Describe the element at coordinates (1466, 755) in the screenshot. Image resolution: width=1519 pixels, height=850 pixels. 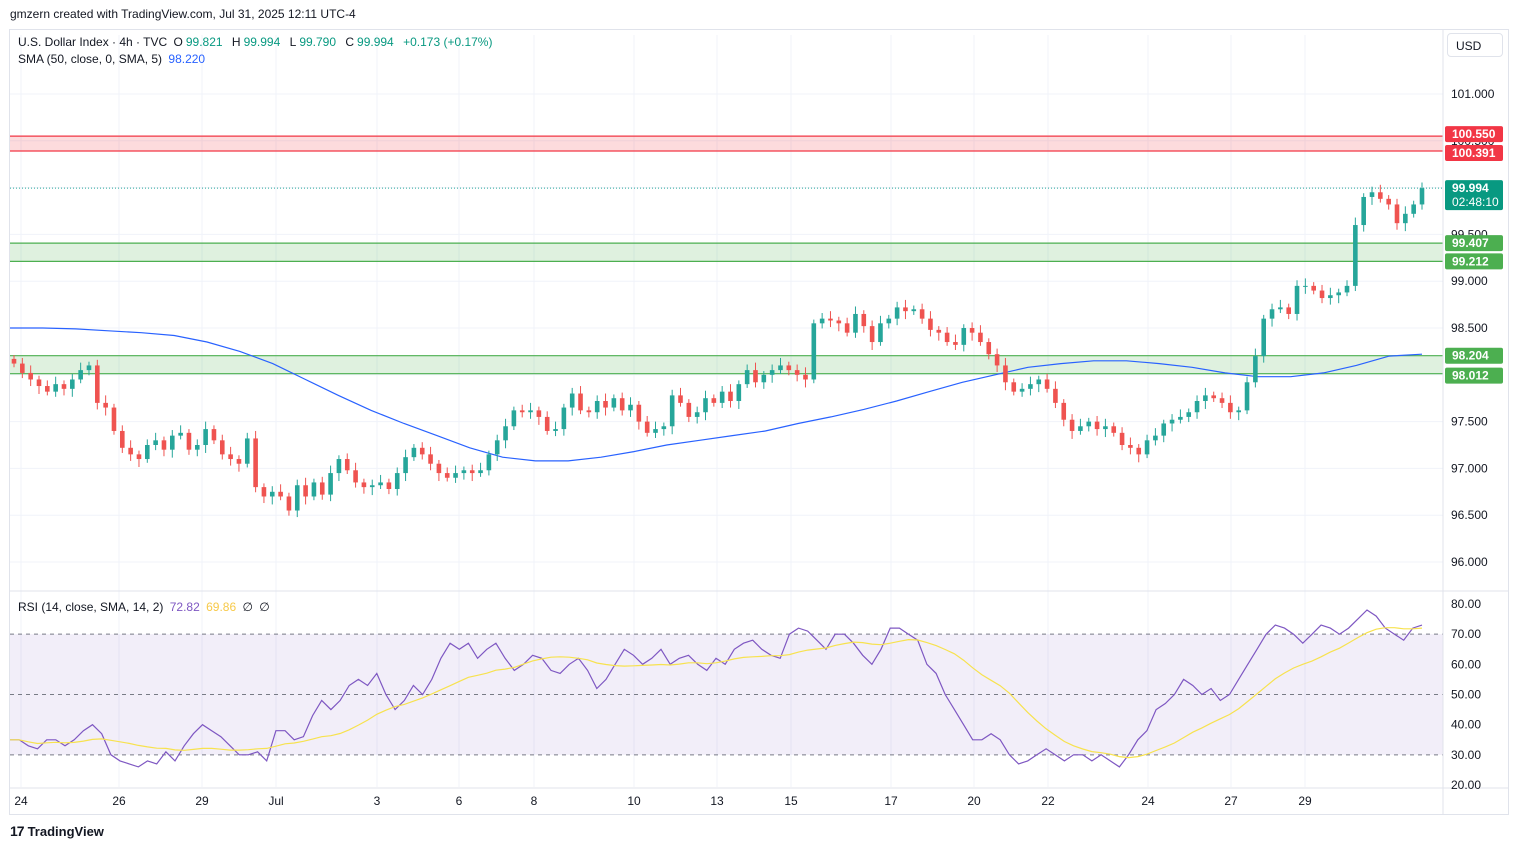
I see `rsi-tick-label: 30.00` at that location.